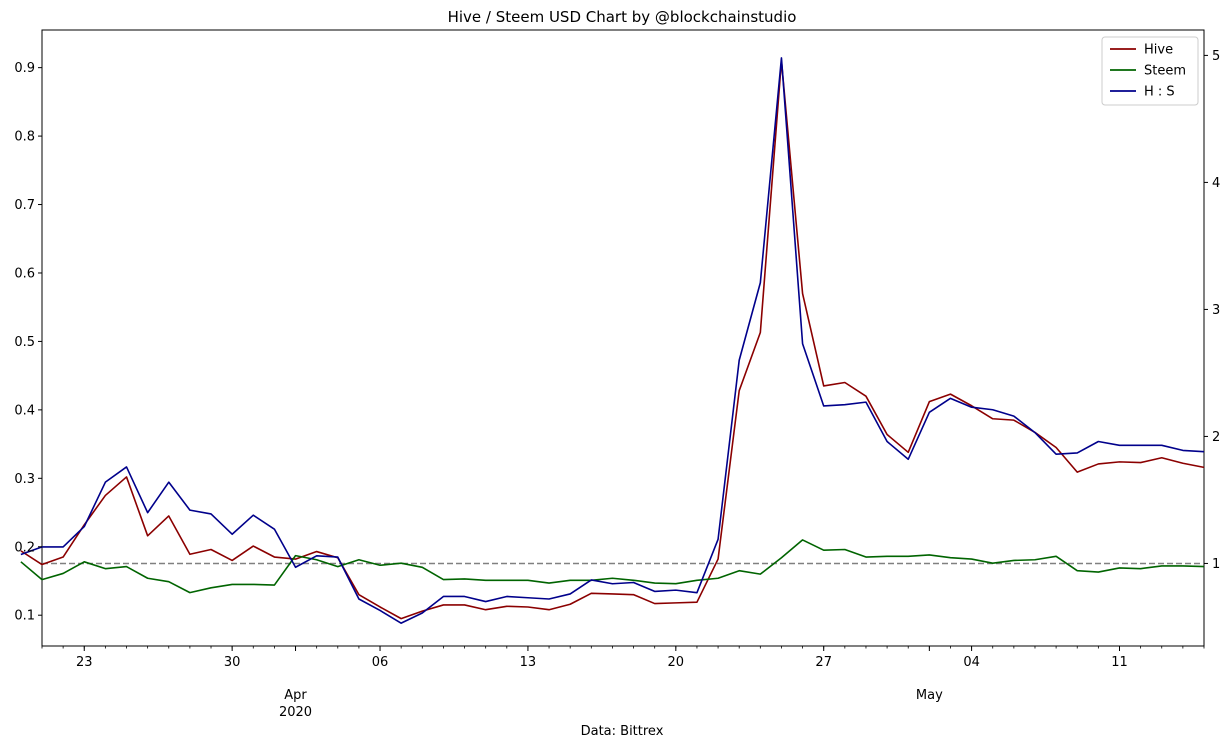 The height and width of the screenshot is (748, 1232). Describe the element at coordinates (295, 712) in the screenshot. I see `x-major-sublabel: 2020` at that location.